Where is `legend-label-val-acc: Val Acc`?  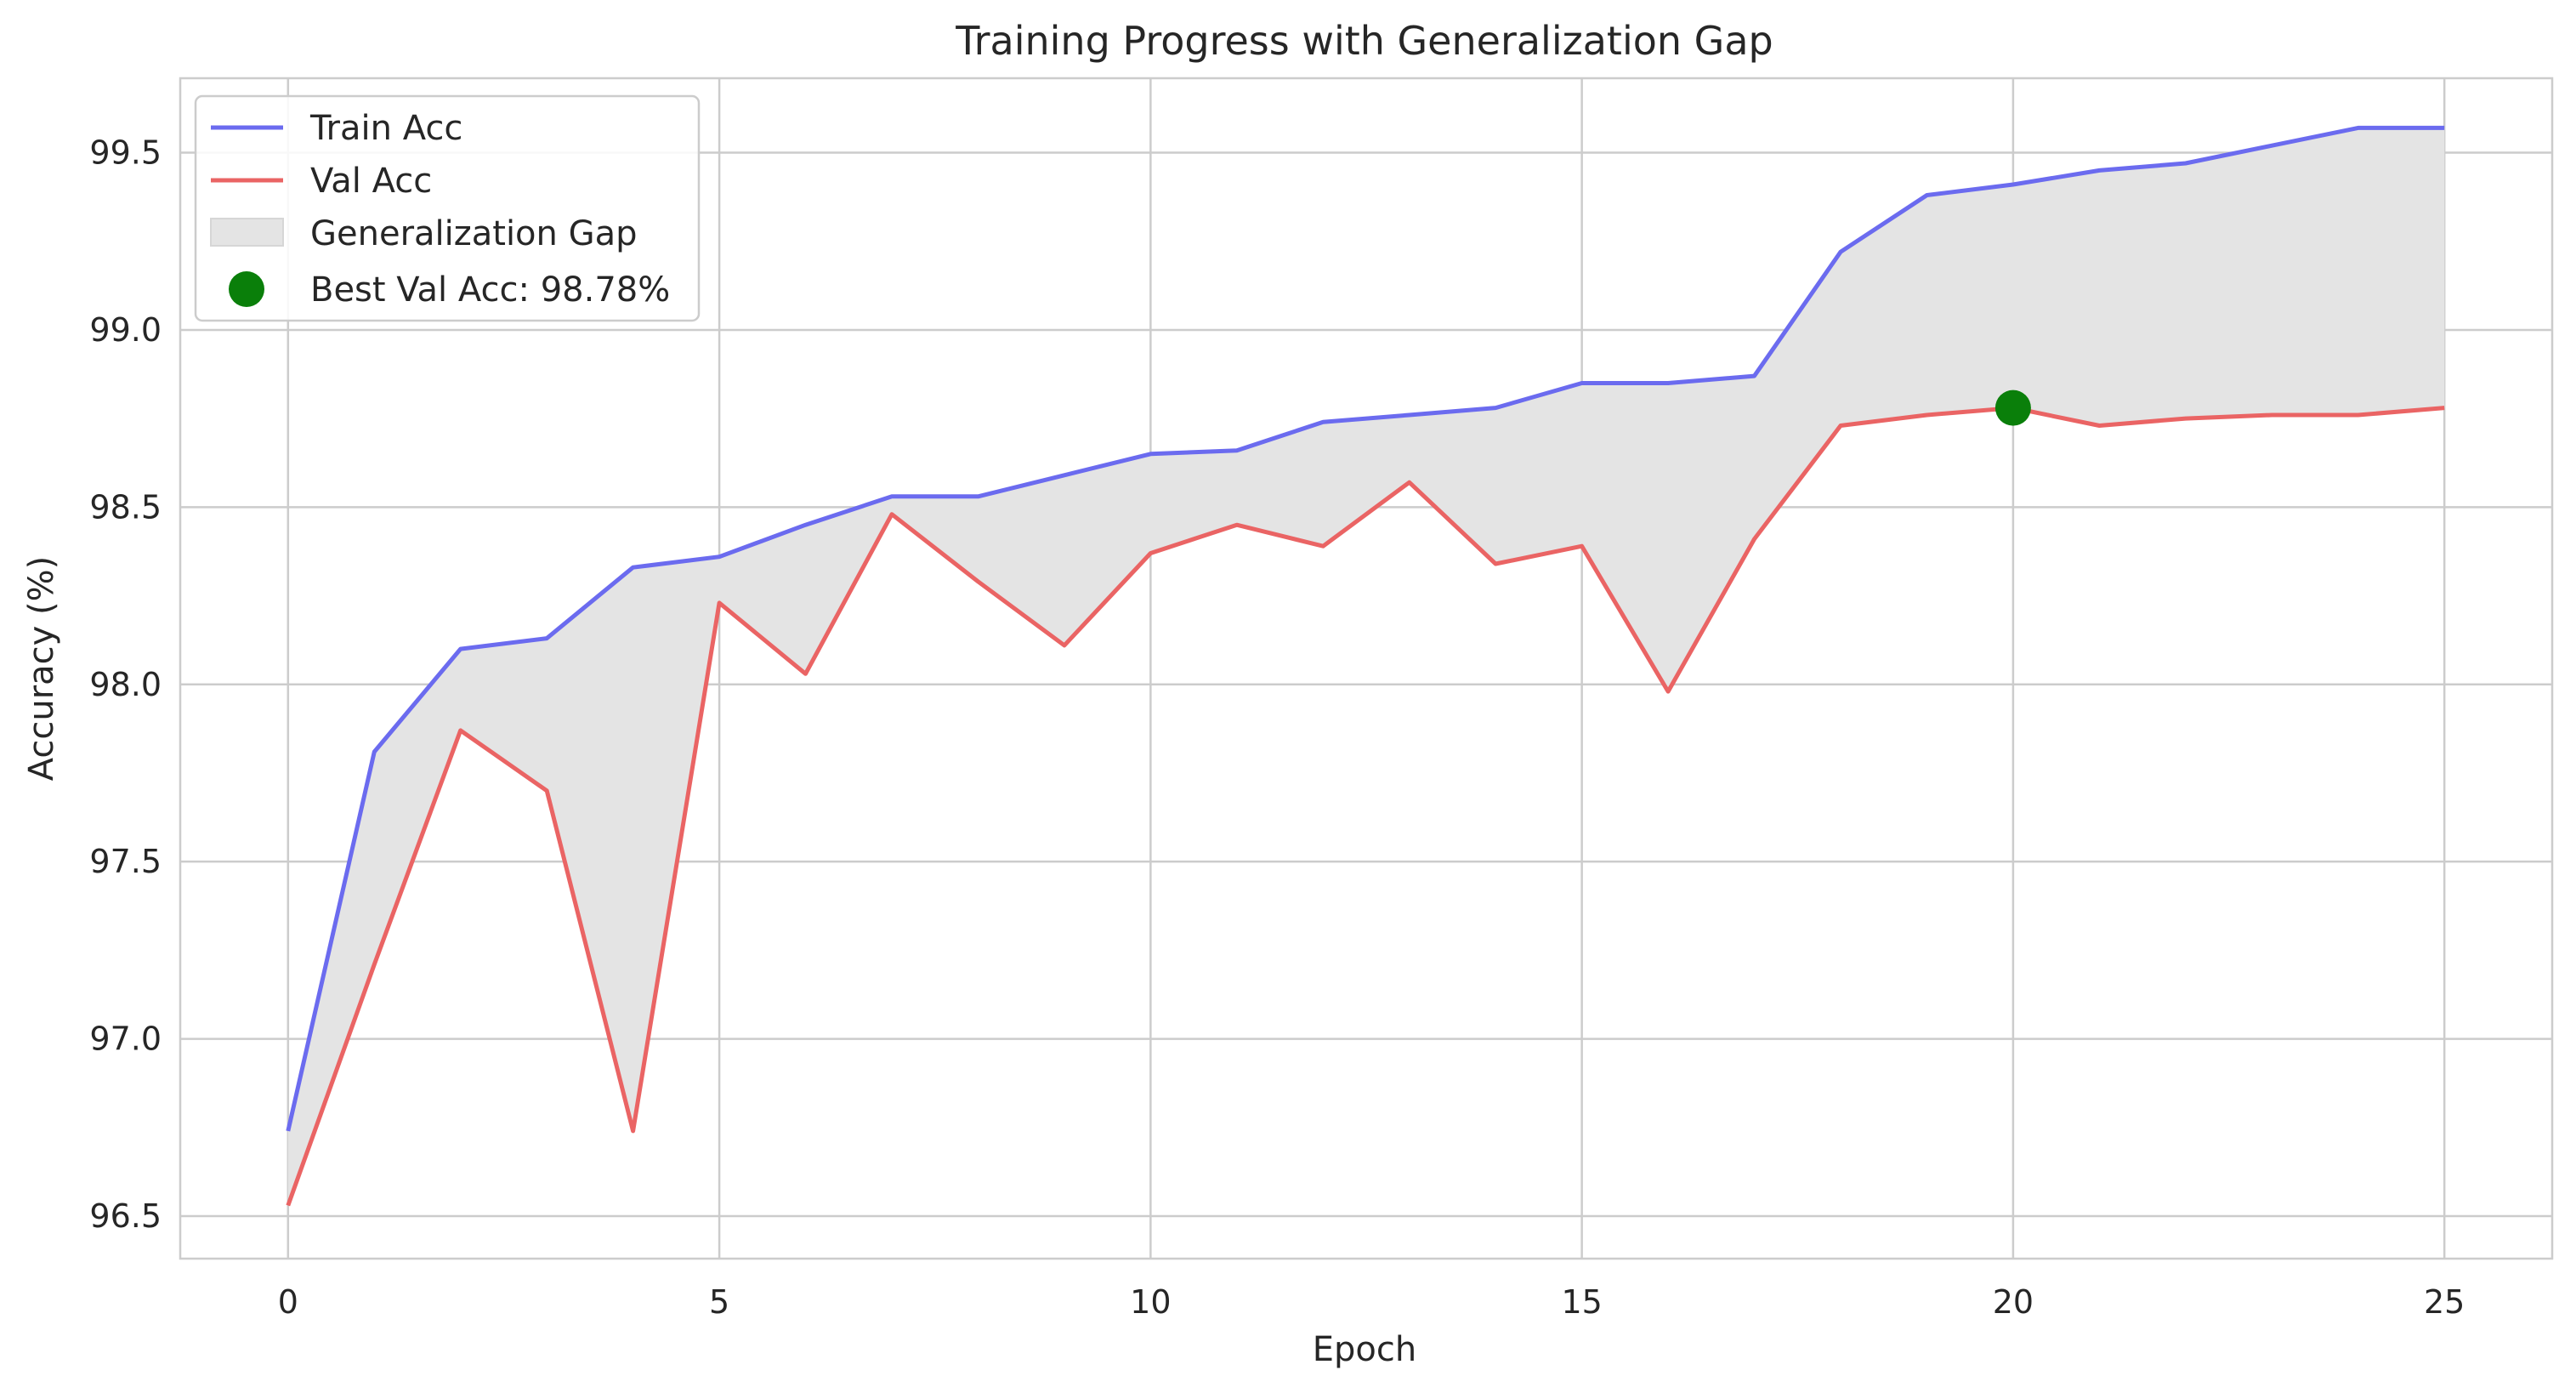
legend-label-val-acc: Val Acc is located at coordinates (371, 181).